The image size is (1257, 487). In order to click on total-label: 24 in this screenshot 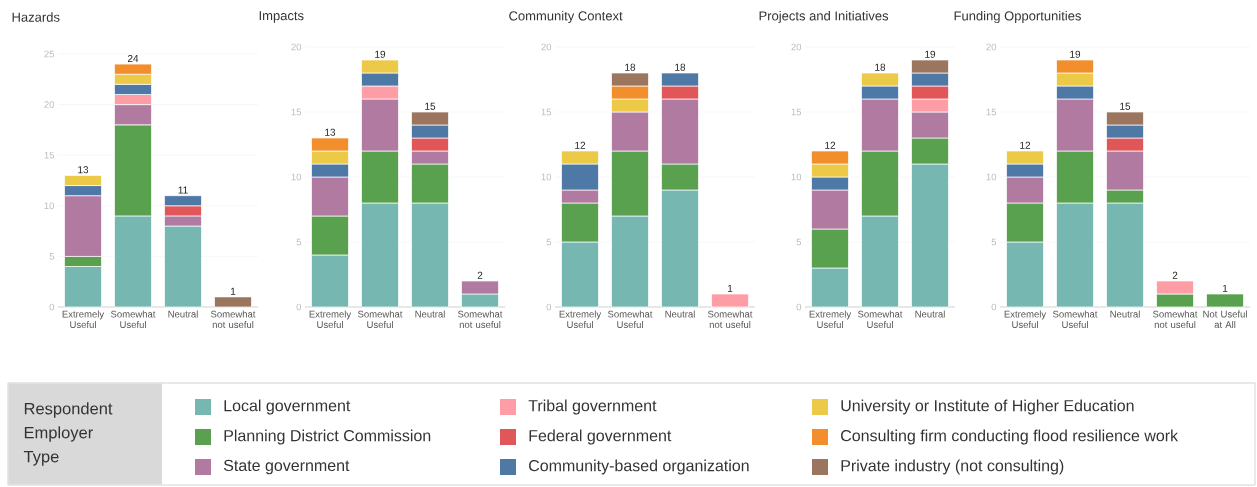, I will do `click(133, 58)`.